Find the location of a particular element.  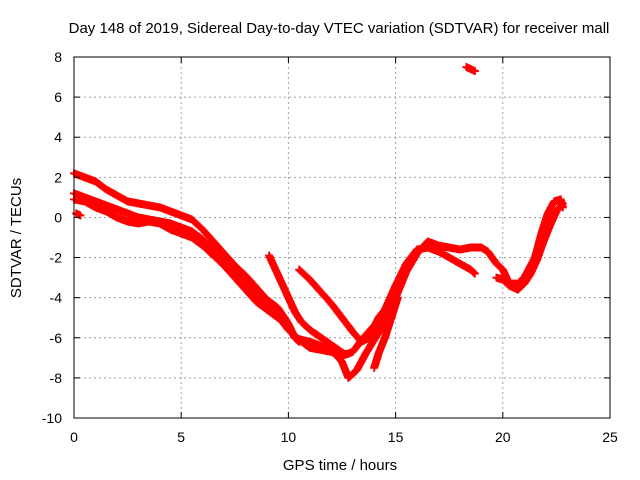

x-tick-label: 20 is located at coordinates (503, 437).